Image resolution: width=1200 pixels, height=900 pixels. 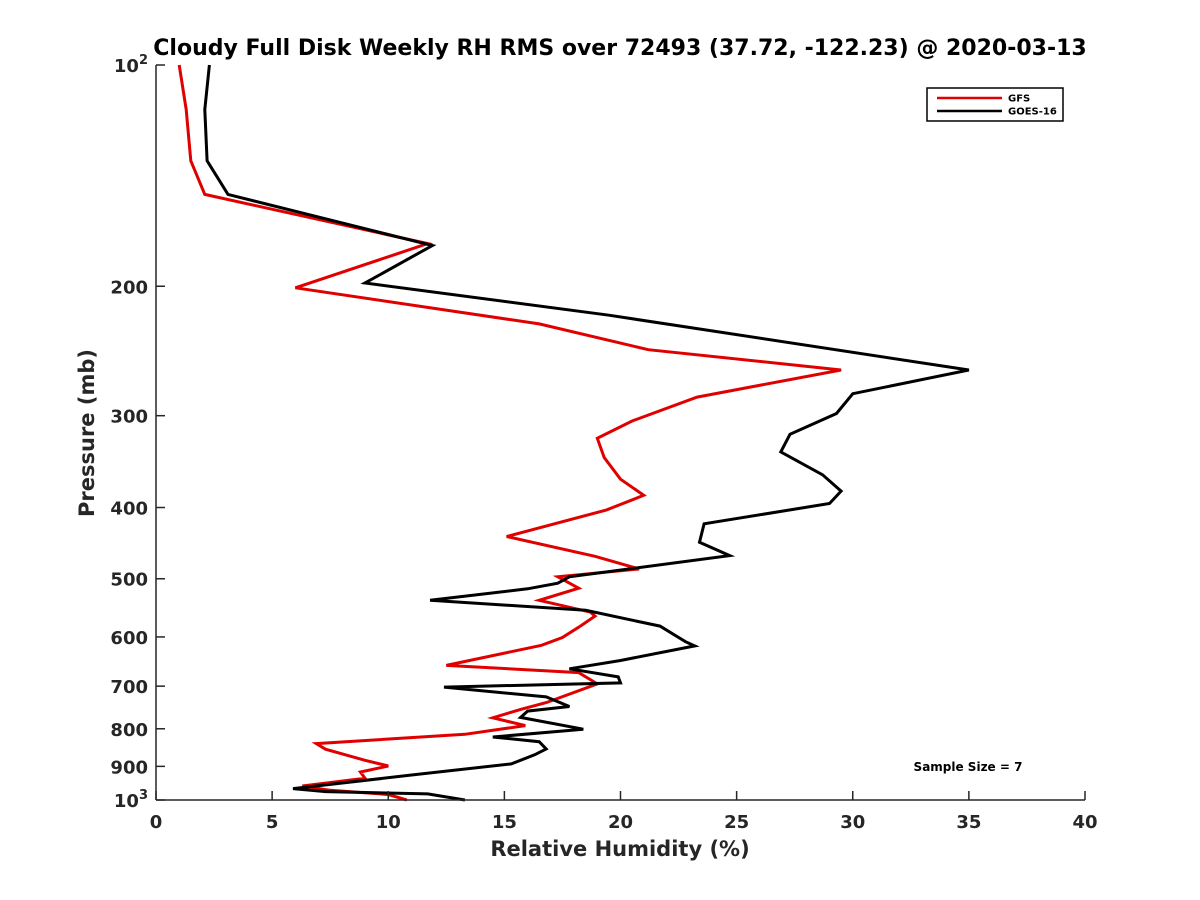 What do you see at coordinates (968, 767) in the screenshot?
I see `sample-size-annotation: Sample Size = 7` at bounding box center [968, 767].